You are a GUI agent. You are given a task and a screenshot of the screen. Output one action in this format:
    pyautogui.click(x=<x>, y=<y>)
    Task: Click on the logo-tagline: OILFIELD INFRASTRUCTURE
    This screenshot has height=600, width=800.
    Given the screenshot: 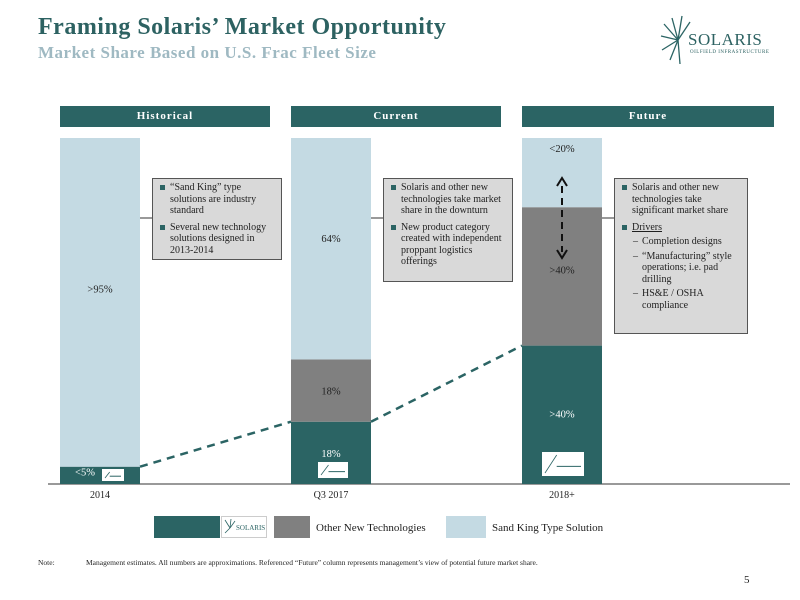 What is the action you would take?
    pyautogui.click(x=730, y=52)
    